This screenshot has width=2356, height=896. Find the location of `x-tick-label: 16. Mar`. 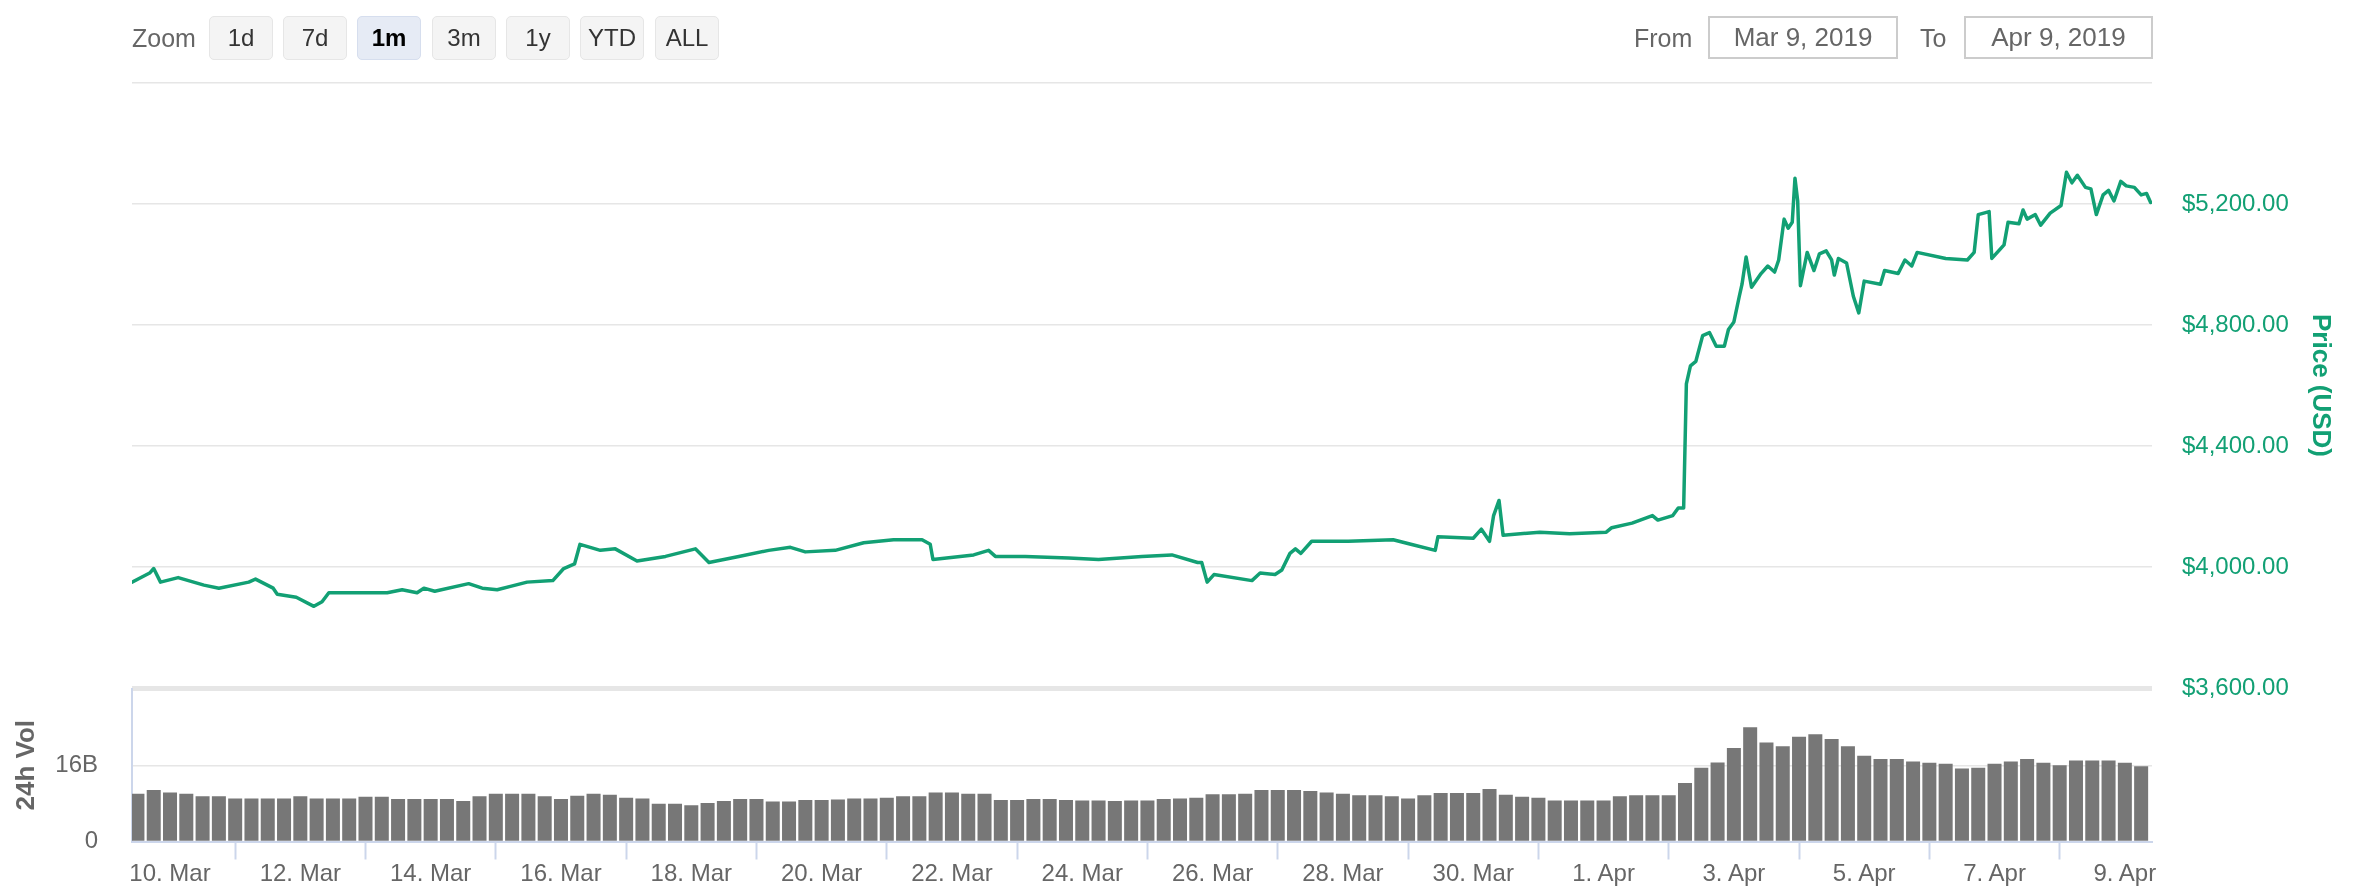

x-tick-label: 16. Mar is located at coordinates (561, 872).